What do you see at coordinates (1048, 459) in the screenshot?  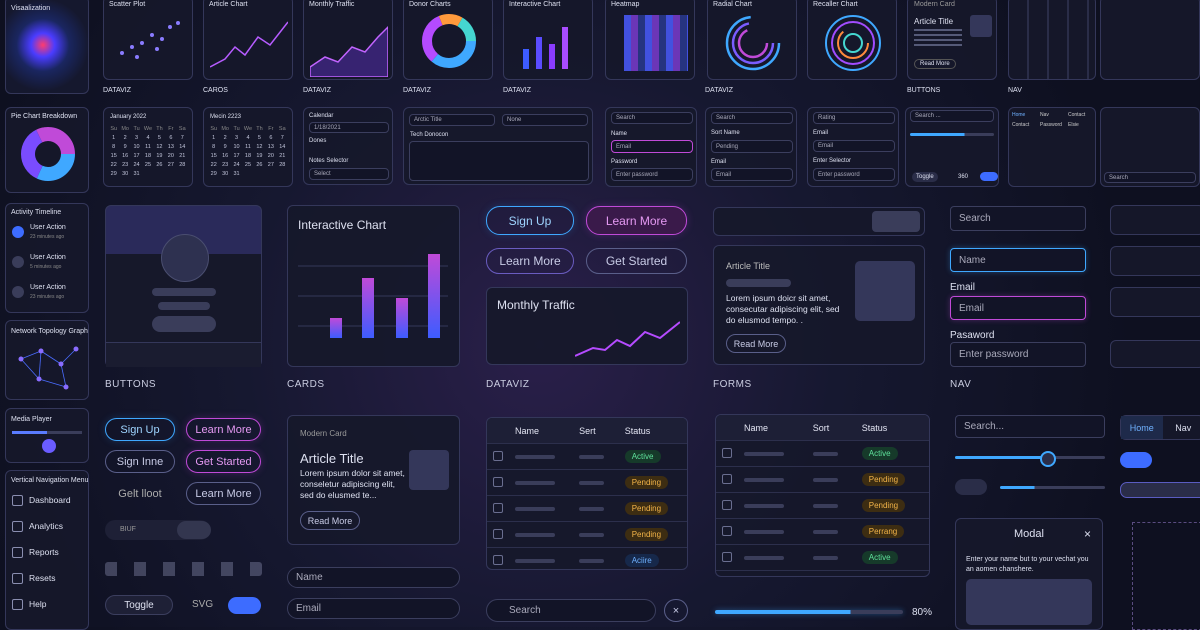 I see `slider-thumb` at bounding box center [1048, 459].